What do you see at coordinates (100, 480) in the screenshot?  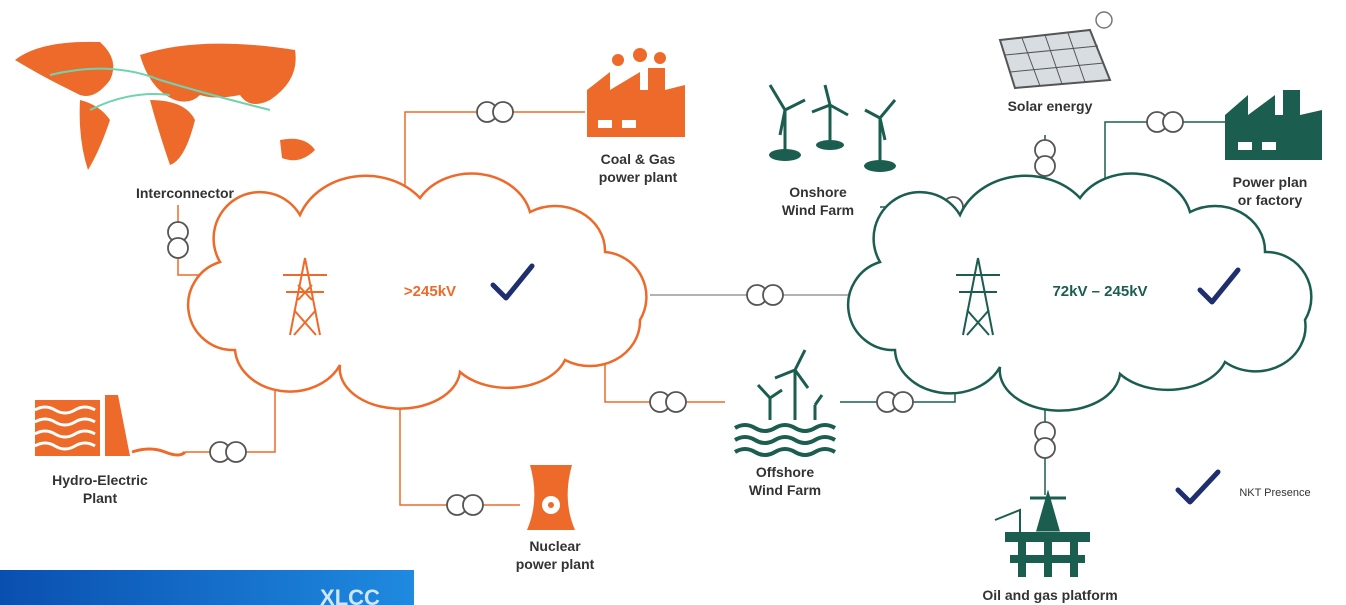 I see `node-label: Hydro-Electric` at bounding box center [100, 480].